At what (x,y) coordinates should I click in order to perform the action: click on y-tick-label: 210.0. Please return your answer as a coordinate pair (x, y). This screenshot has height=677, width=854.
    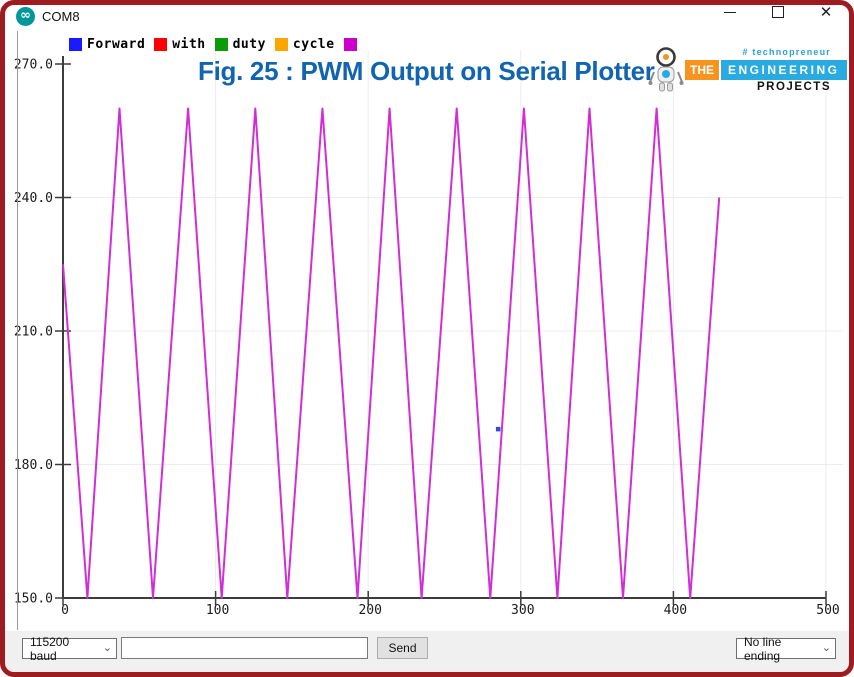
    Looking at the image, I should click on (33, 332).